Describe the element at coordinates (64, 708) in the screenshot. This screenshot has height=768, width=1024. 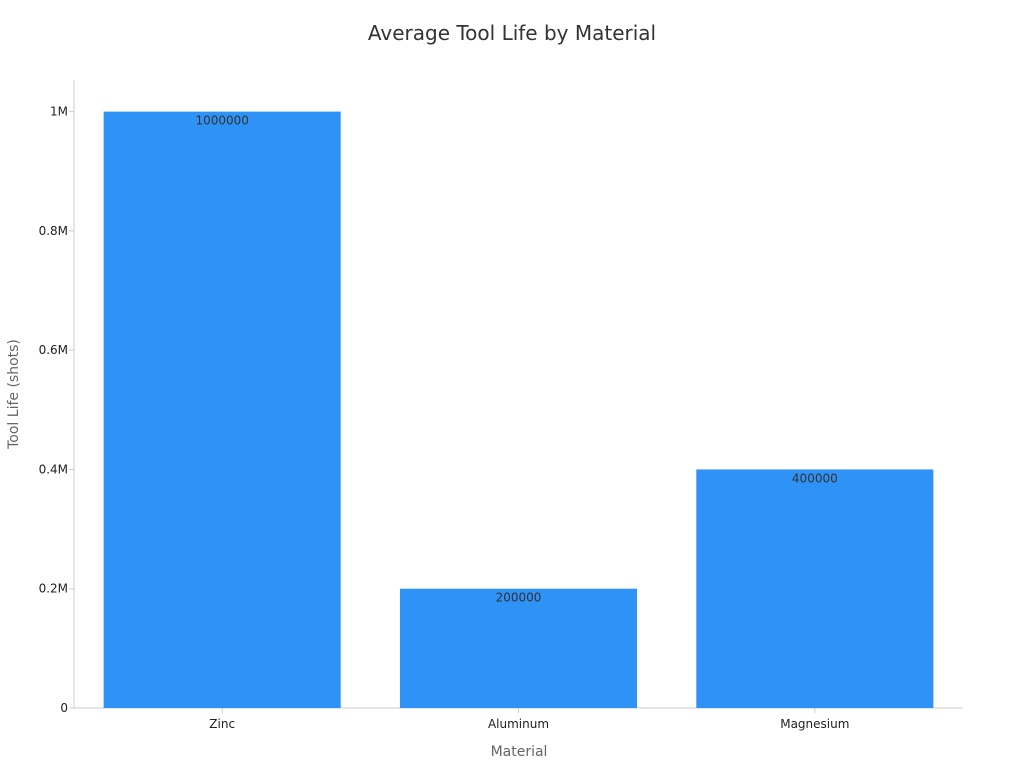
I see `y-tick-label: 0` at that location.